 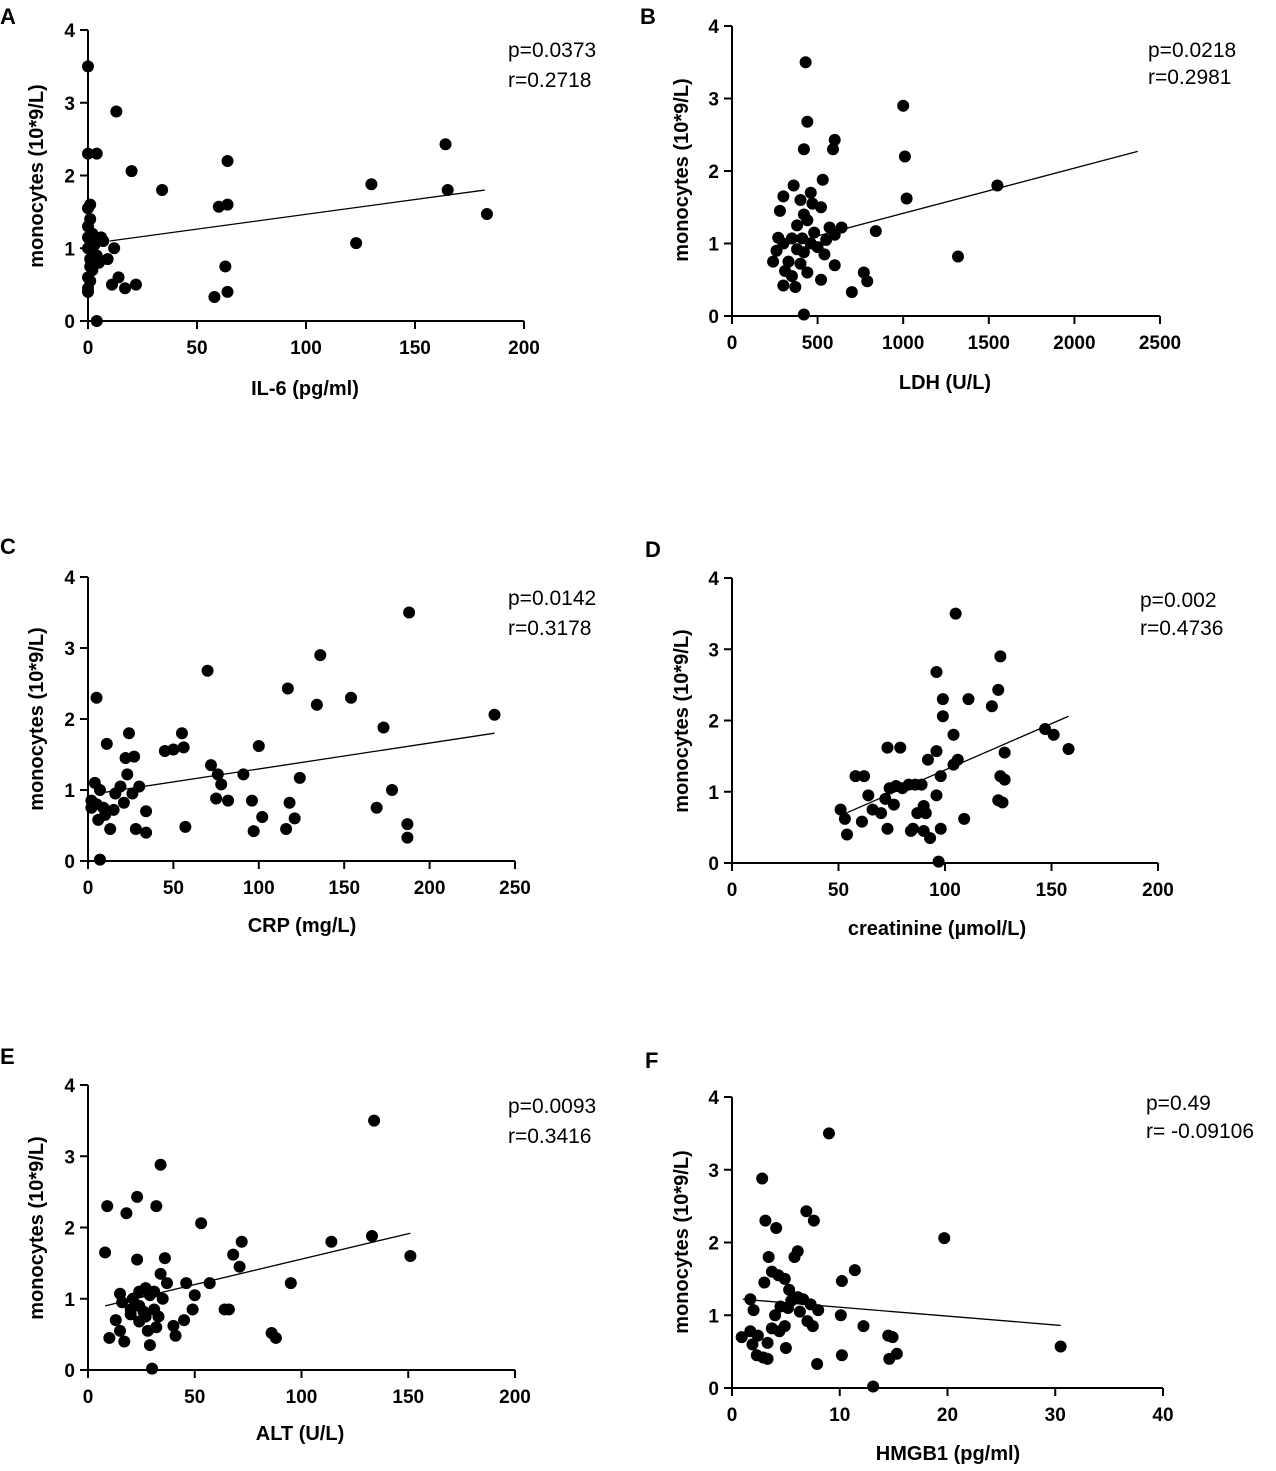 I want to click on x-tick-label: 30, so click(x=1055, y=1415).